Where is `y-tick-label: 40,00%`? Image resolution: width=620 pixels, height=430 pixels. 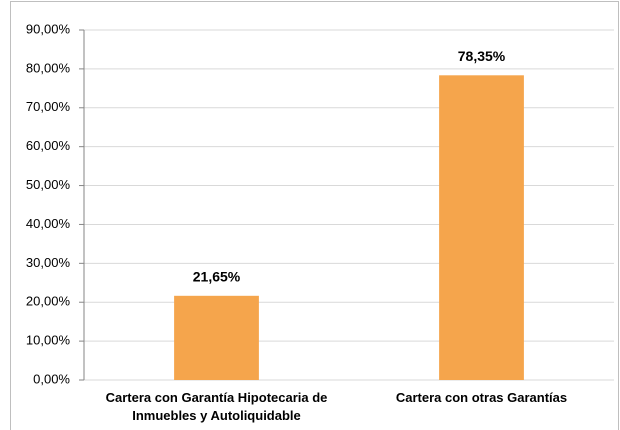
y-tick-label: 40,00% is located at coordinates (48, 223).